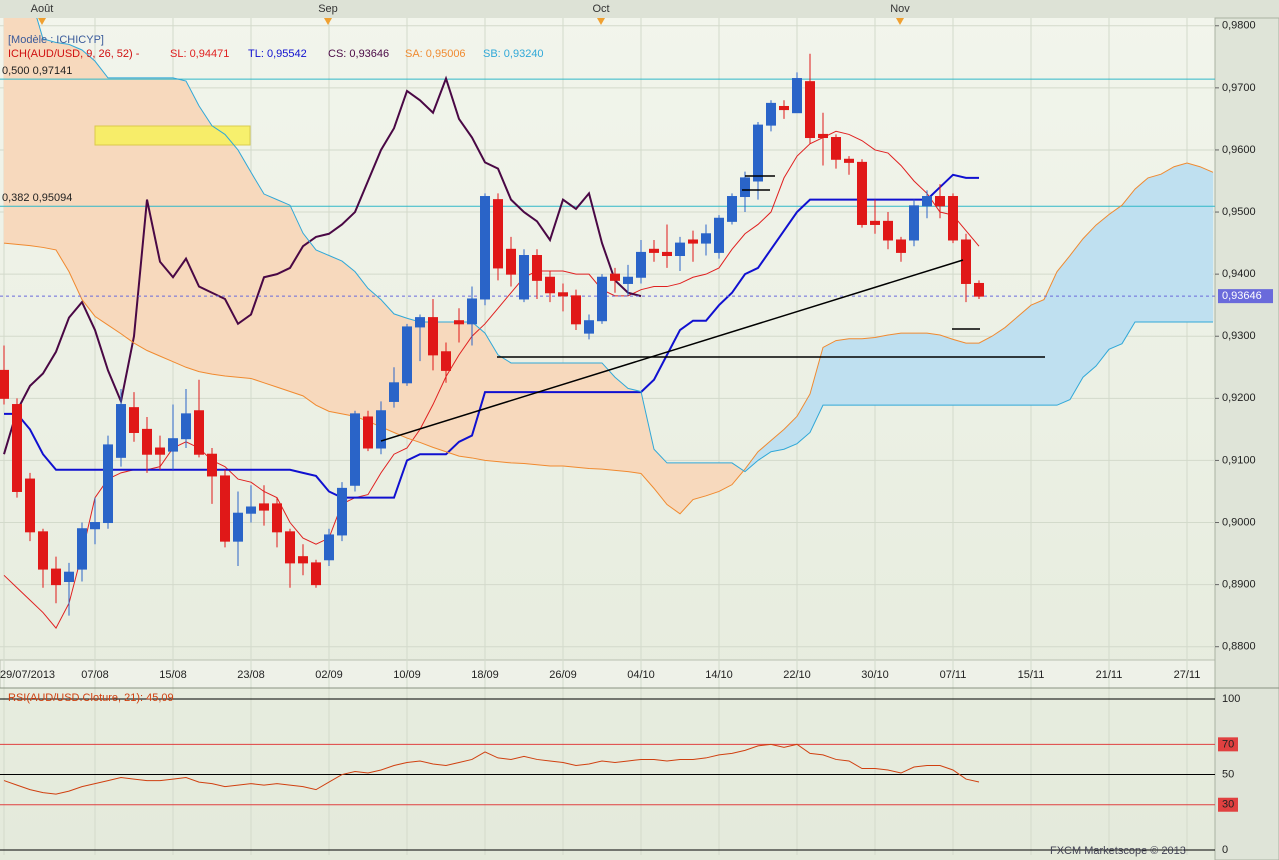 This screenshot has height=860, width=1279. Describe the element at coordinates (608, 674) in the screenshot. I see `date-band` at that location.